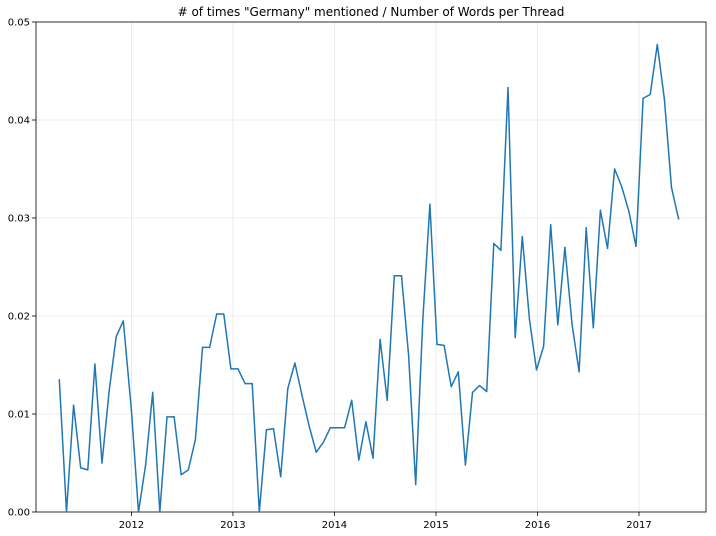  I want to click on y-tick-label: 0.01, so click(19, 415).